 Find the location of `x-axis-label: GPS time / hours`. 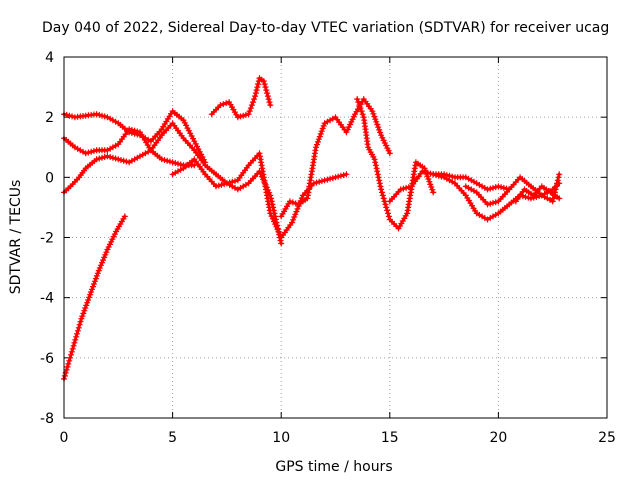

x-axis-label: GPS time / hours is located at coordinates (333, 467).